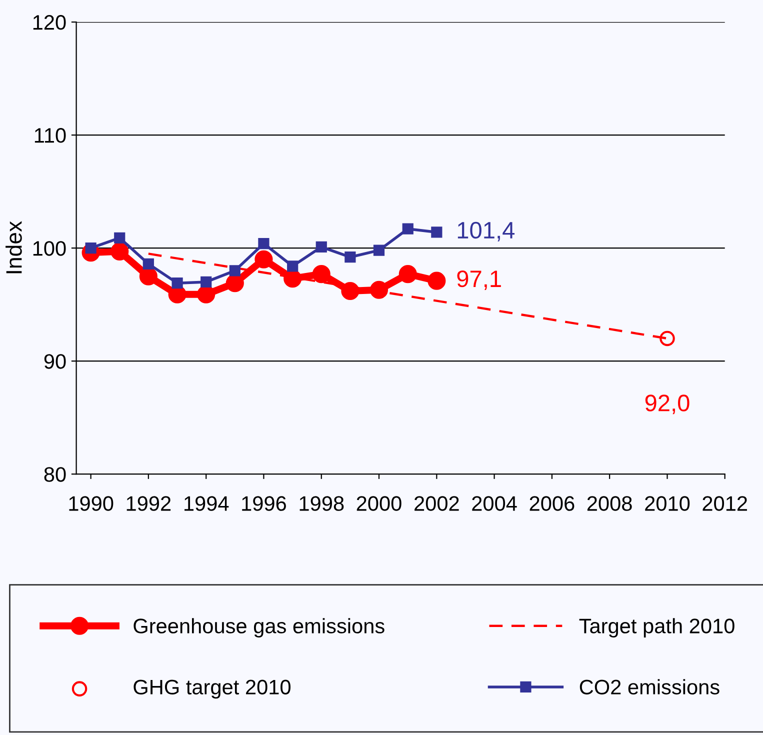 The image size is (763, 735). What do you see at coordinates (49, 22) in the screenshot?
I see `y-tick-label: 120` at bounding box center [49, 22].